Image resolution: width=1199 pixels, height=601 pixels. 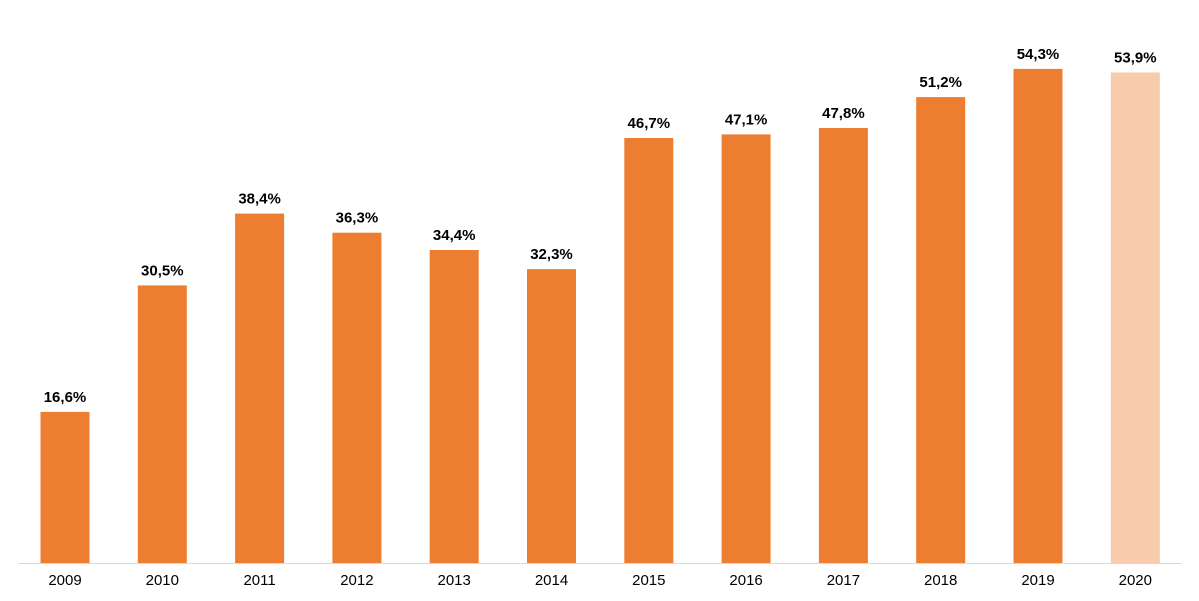 I want to click on bar-2011, so click(x=260, y=388).